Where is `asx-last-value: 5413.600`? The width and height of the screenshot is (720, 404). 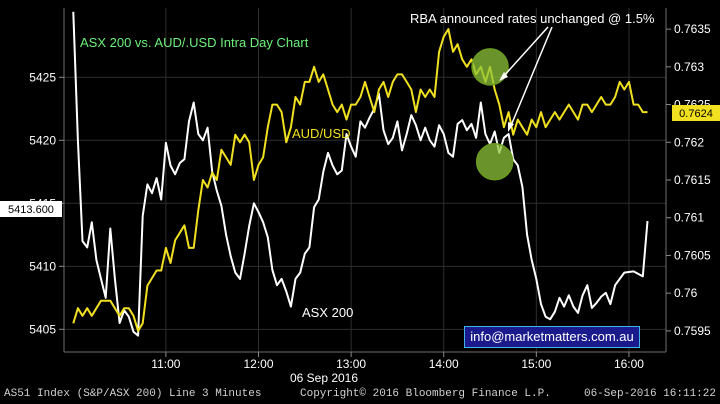 asx-last-value: 5413.600 is located at coordinates (31, 210).